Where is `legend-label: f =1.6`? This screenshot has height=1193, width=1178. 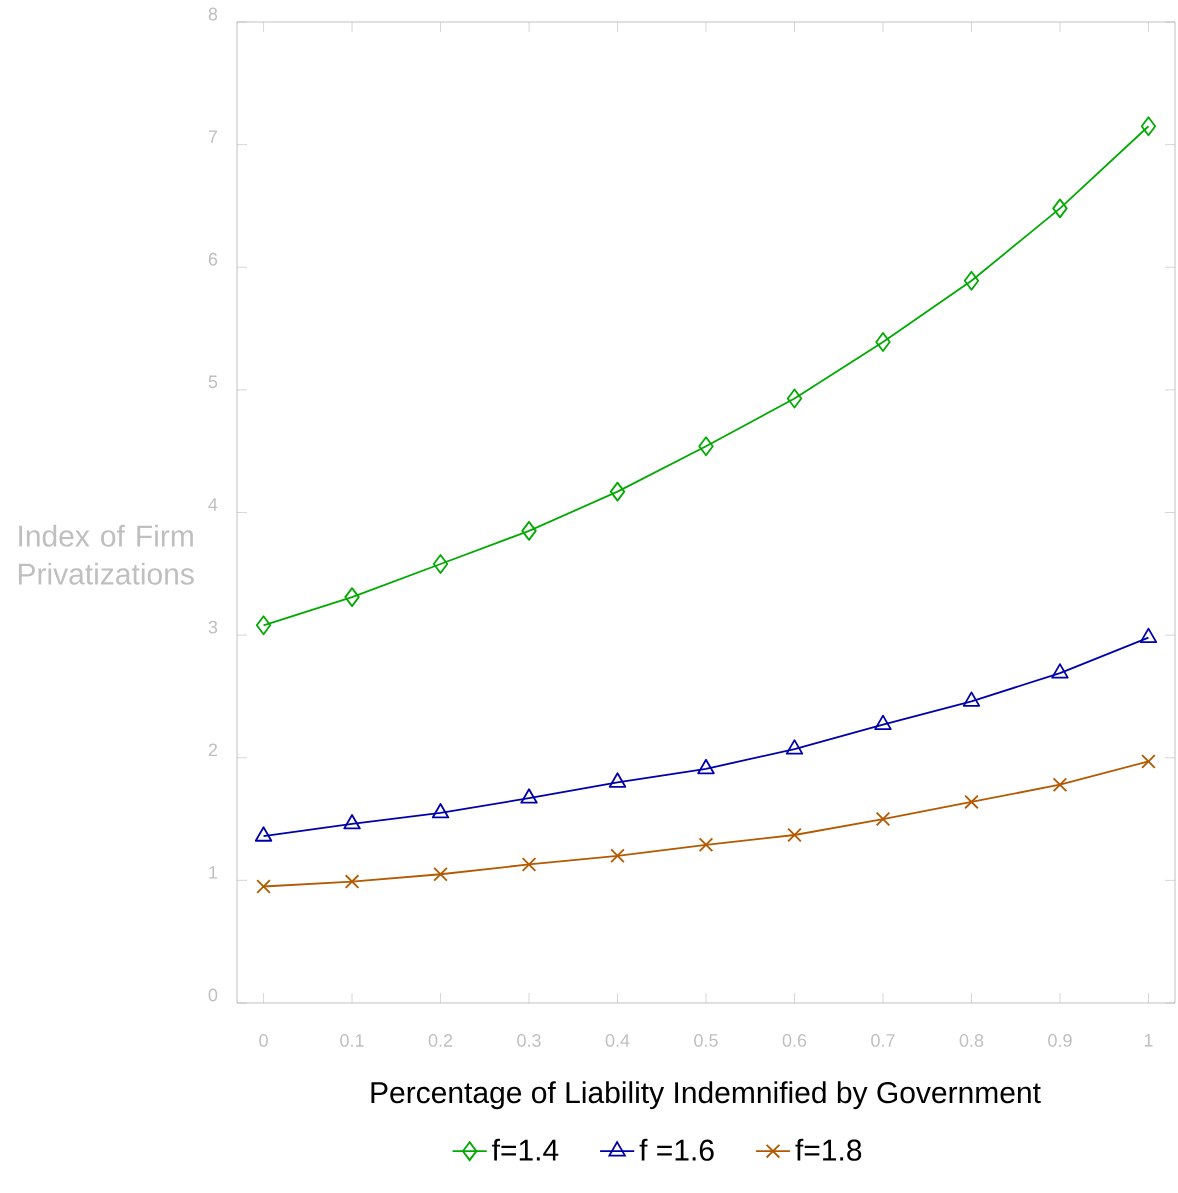 legend-label: f =1.6 is located at coordinates (676, 1149).